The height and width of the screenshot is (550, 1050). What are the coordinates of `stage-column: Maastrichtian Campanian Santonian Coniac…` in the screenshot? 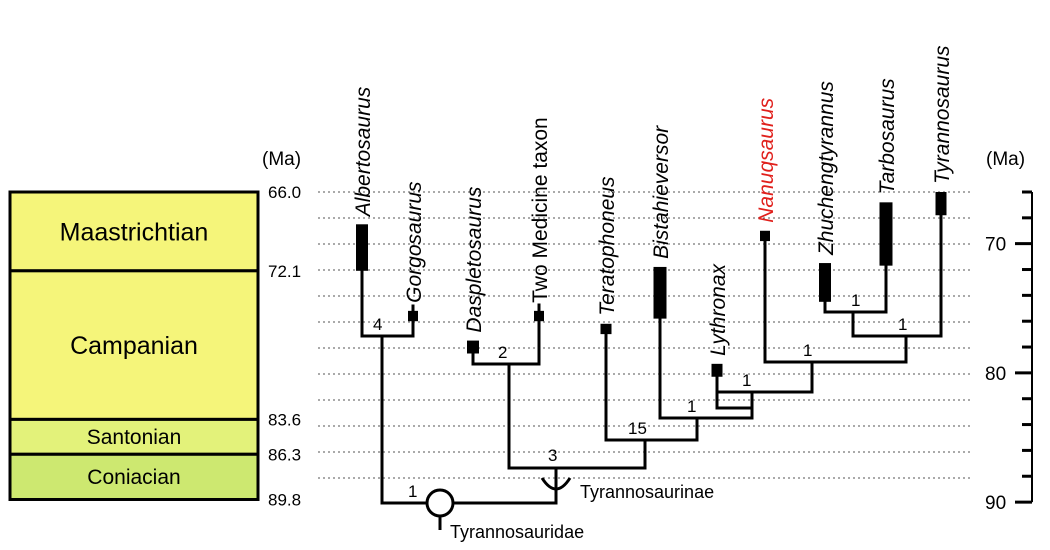 It's located at (134, 345).